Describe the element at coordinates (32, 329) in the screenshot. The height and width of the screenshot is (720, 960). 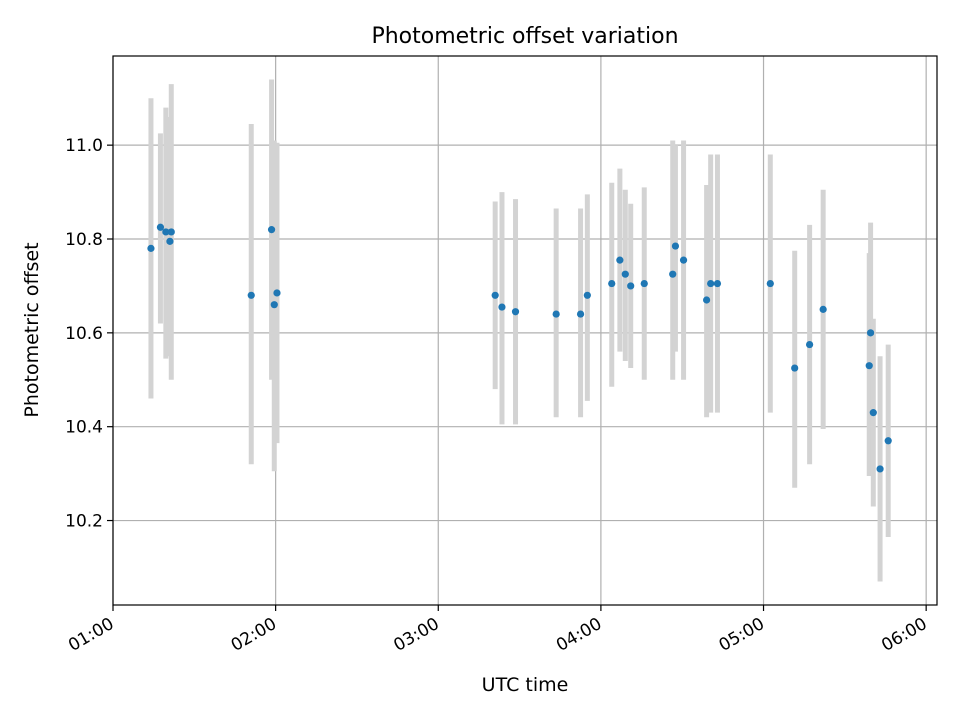
I see `y-axis-label: Photometric offset` at that location.